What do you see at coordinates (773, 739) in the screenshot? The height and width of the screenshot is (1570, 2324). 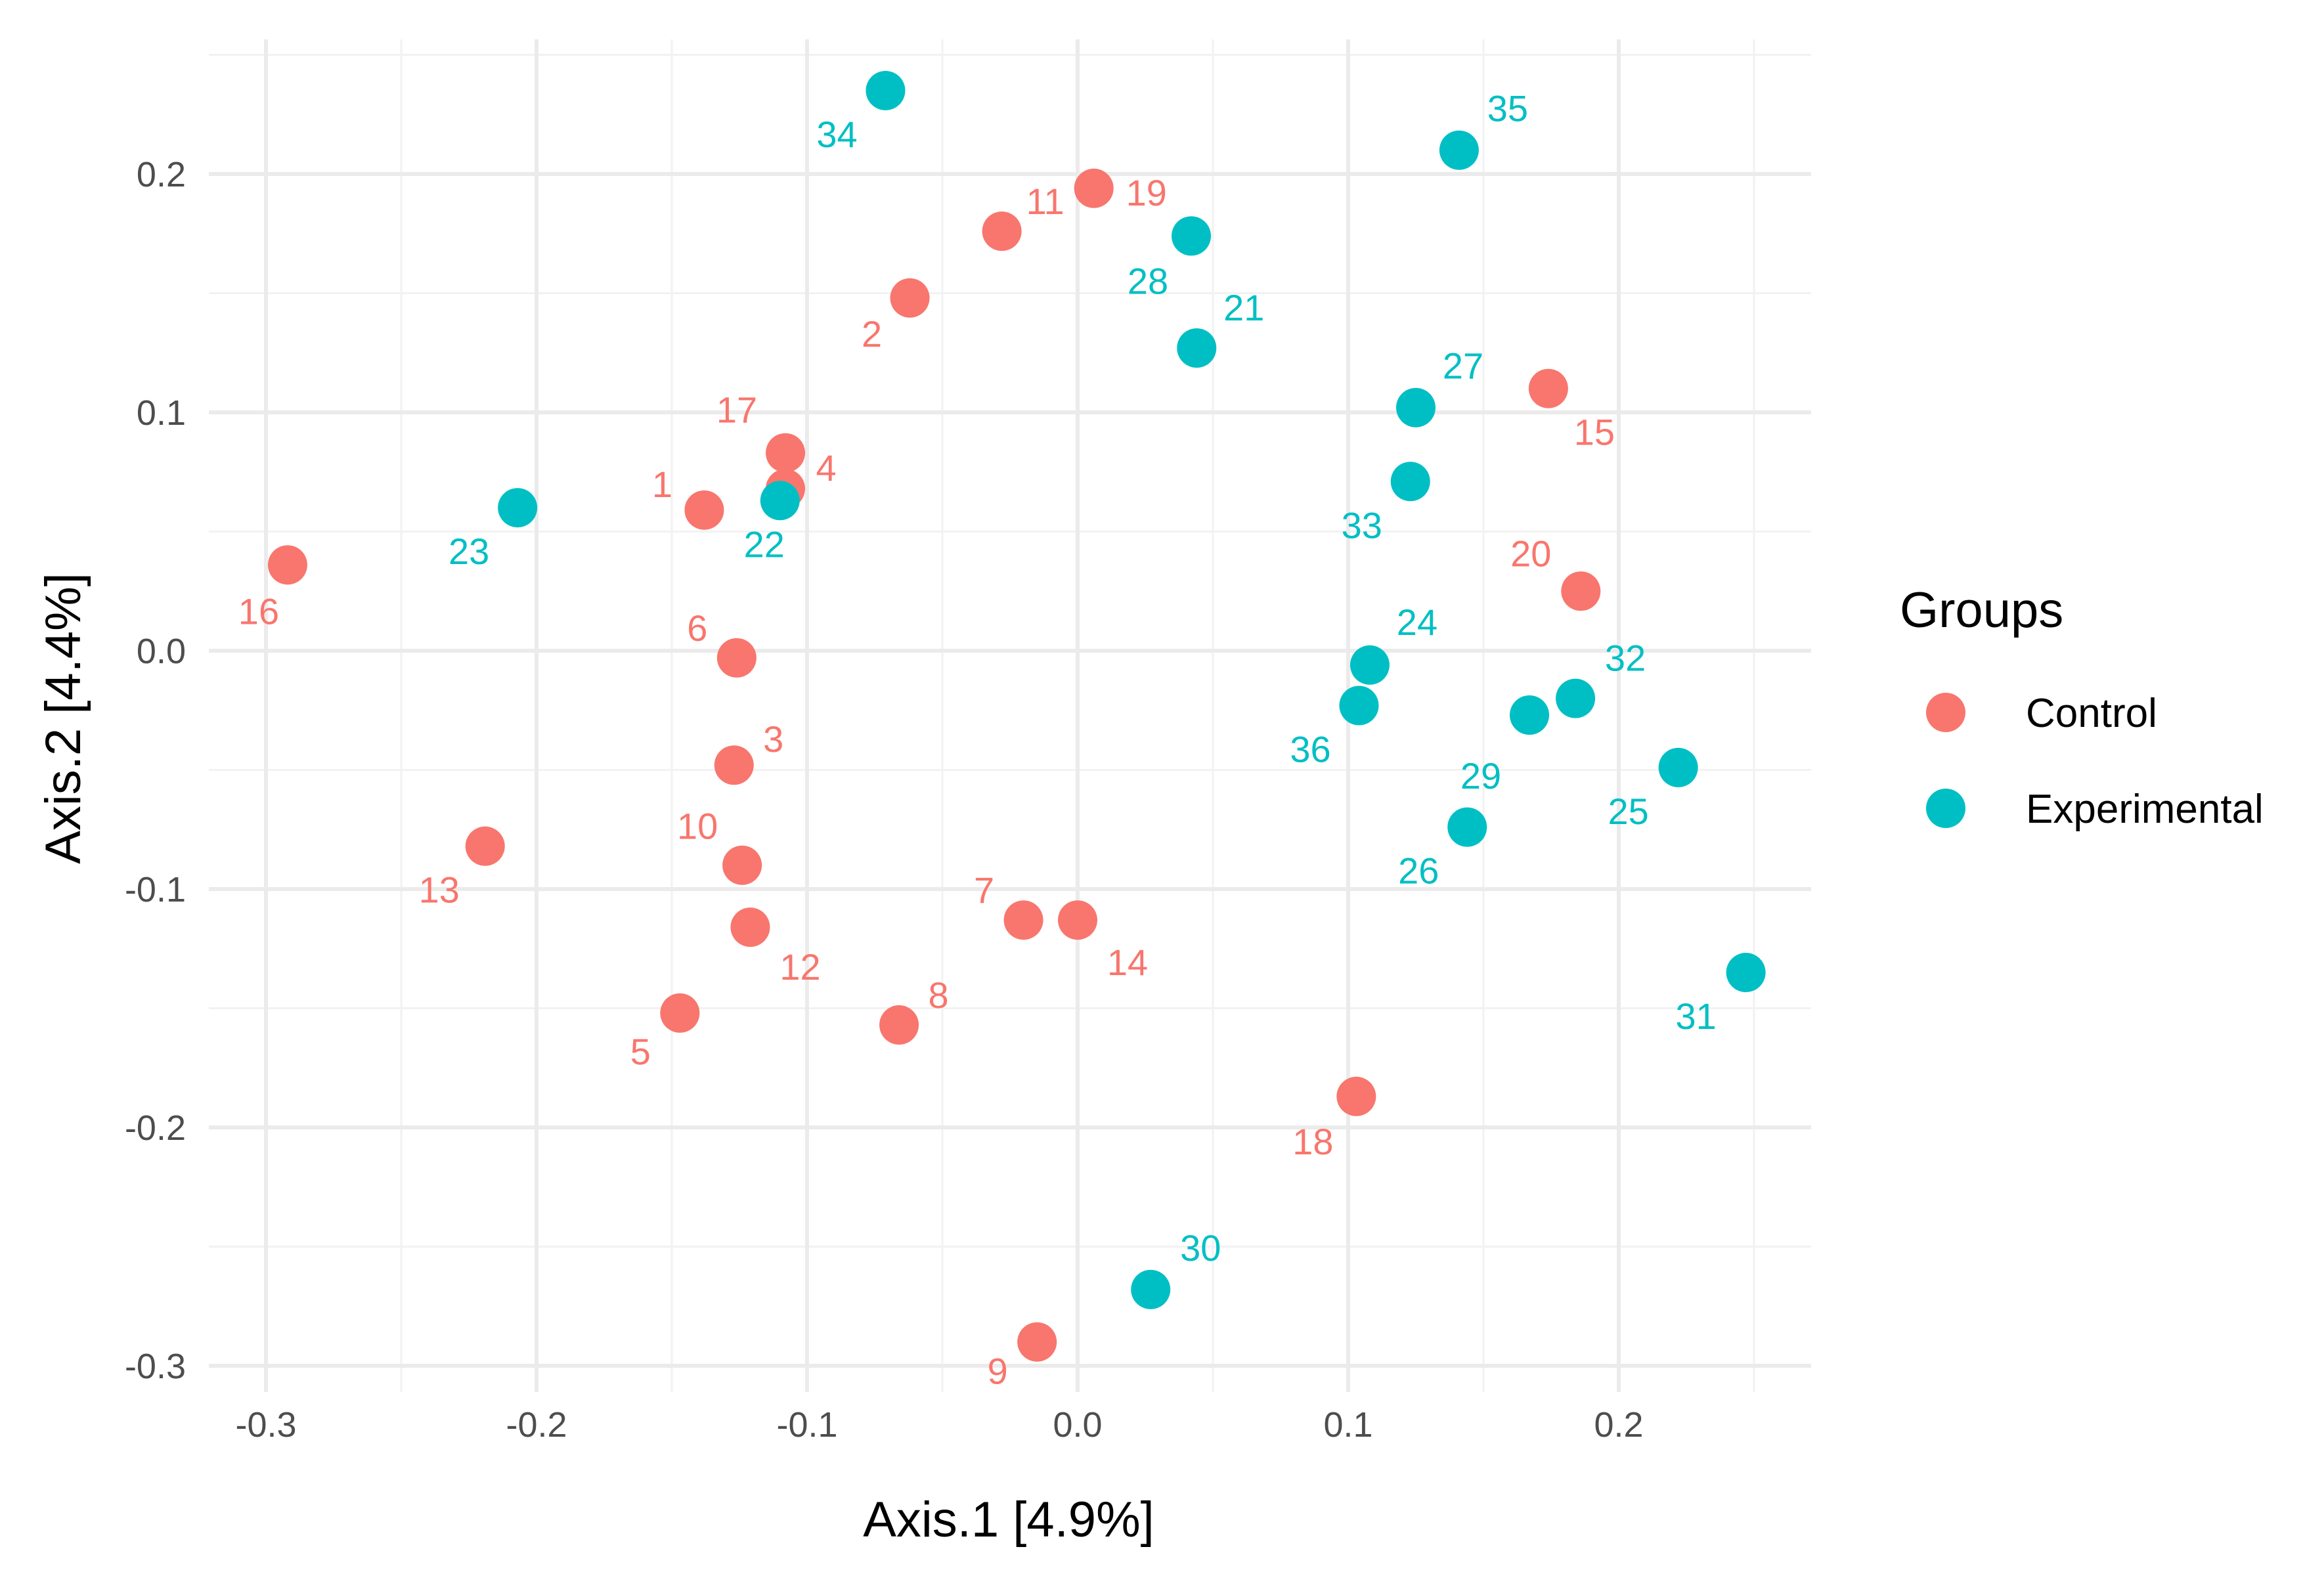 I see `point-label: 3` at bounding box center [773, 739].